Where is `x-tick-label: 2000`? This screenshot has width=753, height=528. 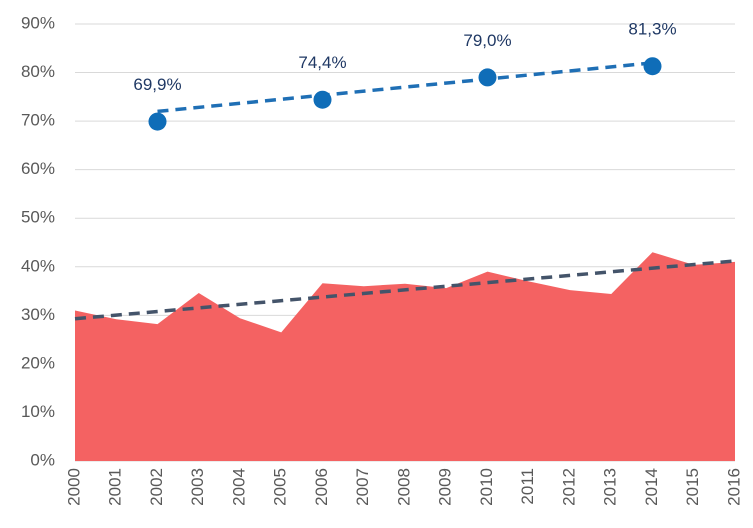 x-tick-label: 2000 is located at coordinates (73, 487).